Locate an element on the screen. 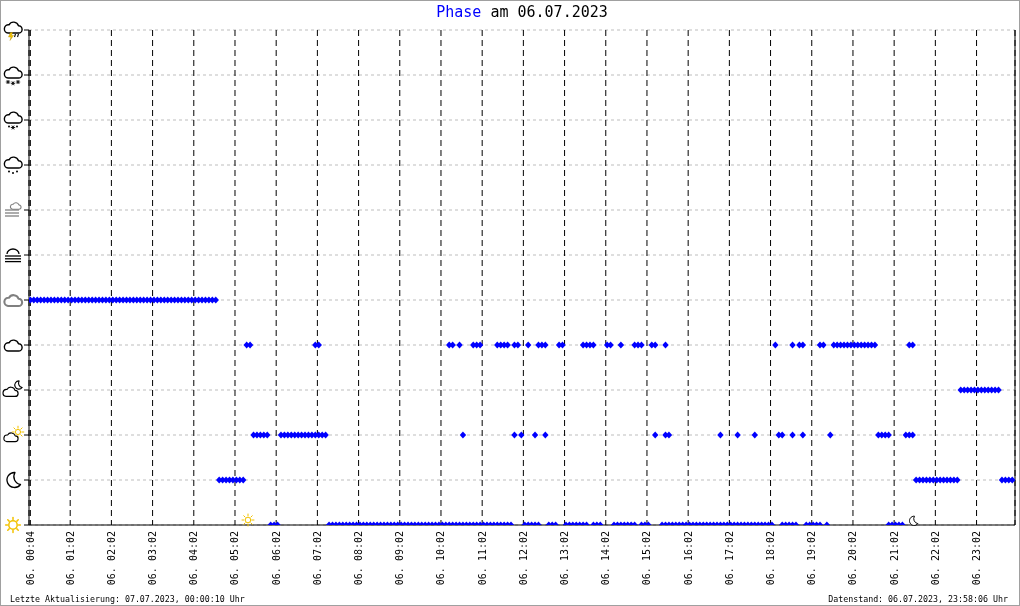 The width and height of the screenshot is (1020, 606). x-tick-label: 06. 14:02 is located at coordinates (606, 558).